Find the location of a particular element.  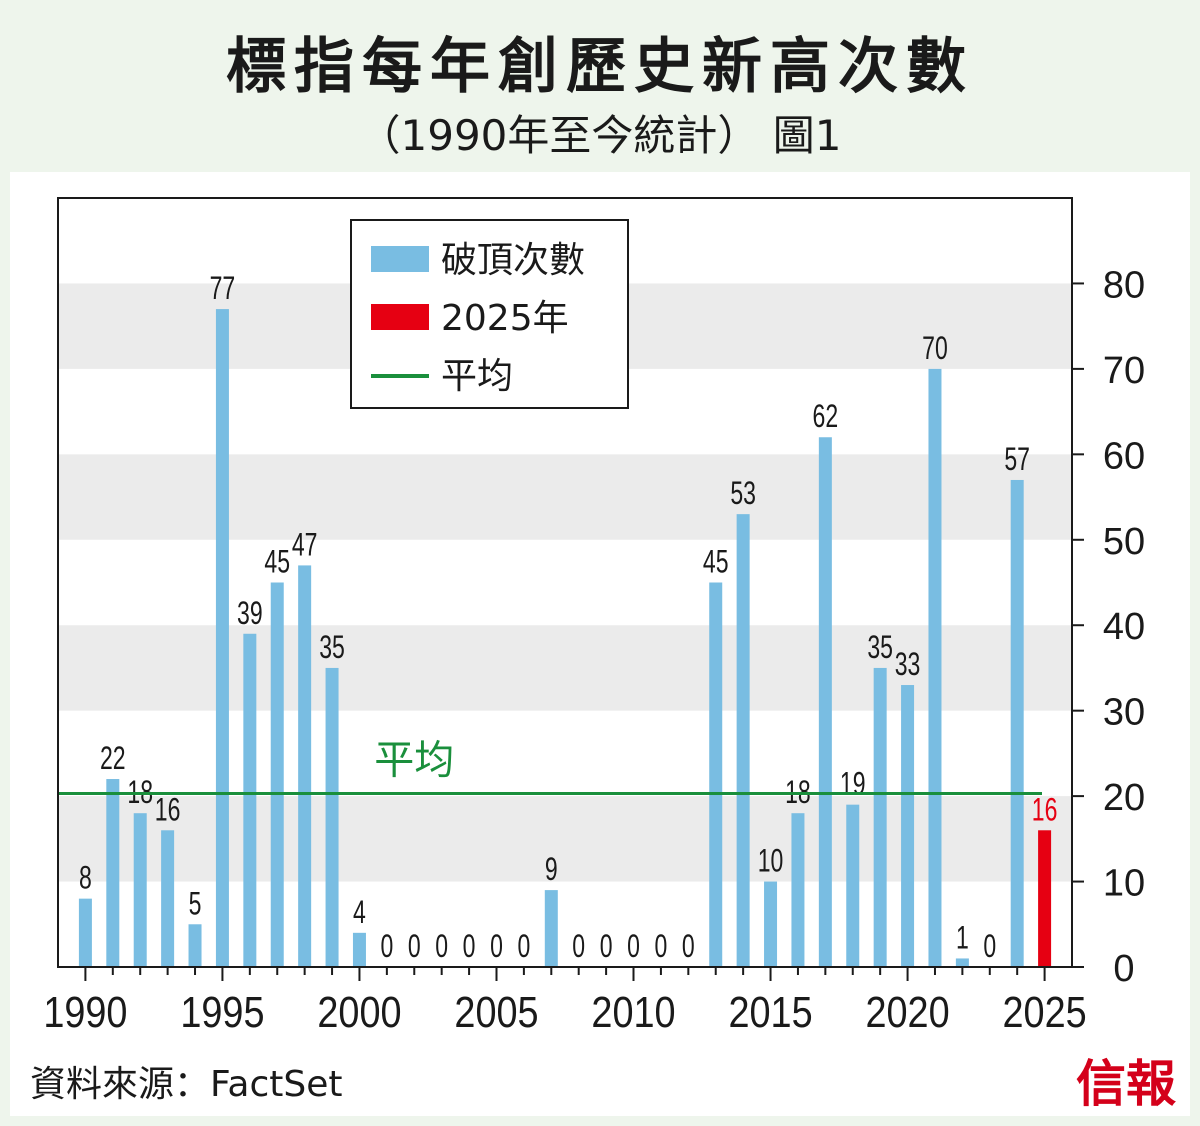

data-label-2024: 57 is located at coordinates (1017, 459).